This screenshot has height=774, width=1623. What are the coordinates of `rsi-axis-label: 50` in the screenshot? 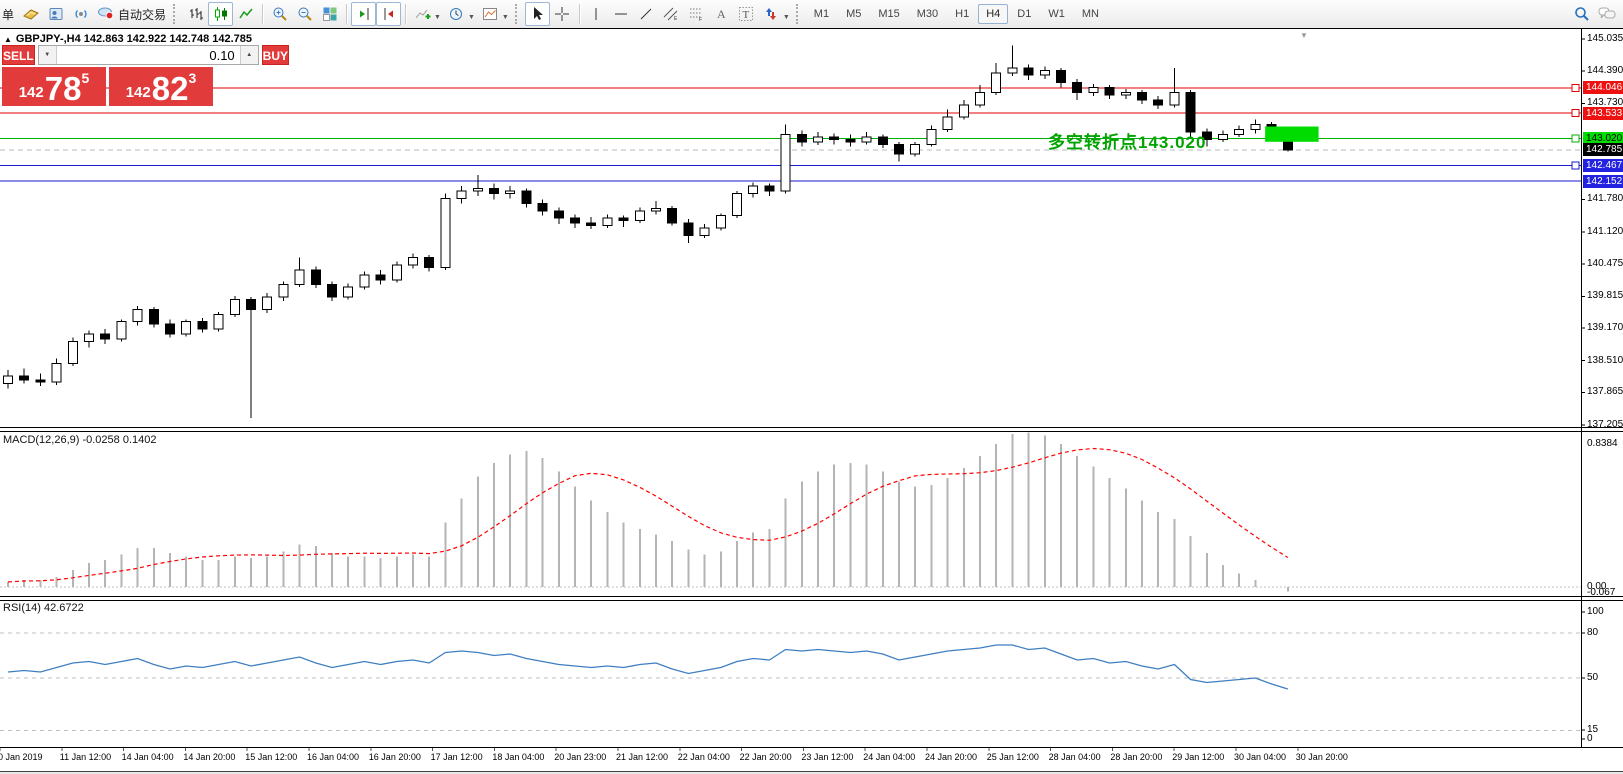 It's located at (1593, 677).